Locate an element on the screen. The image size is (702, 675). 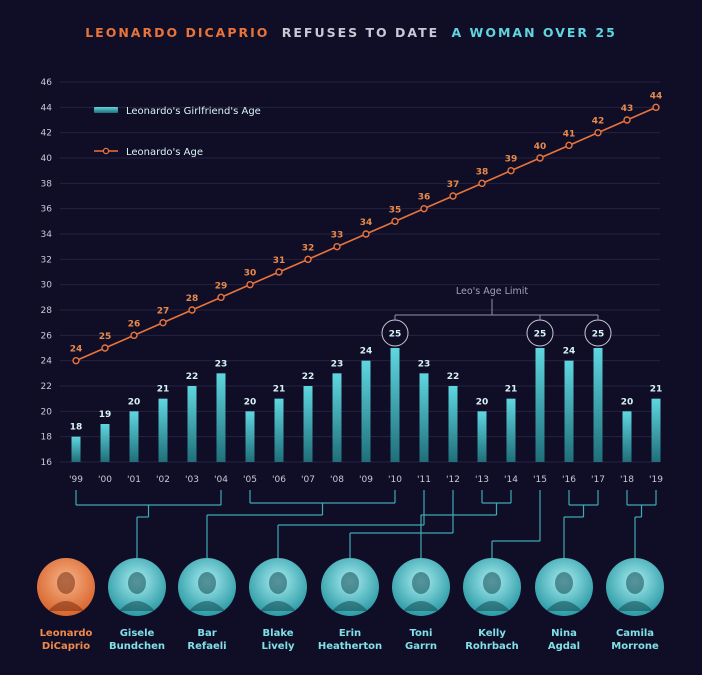
x-tick-label: '08 is located at coordinates (337, 480).